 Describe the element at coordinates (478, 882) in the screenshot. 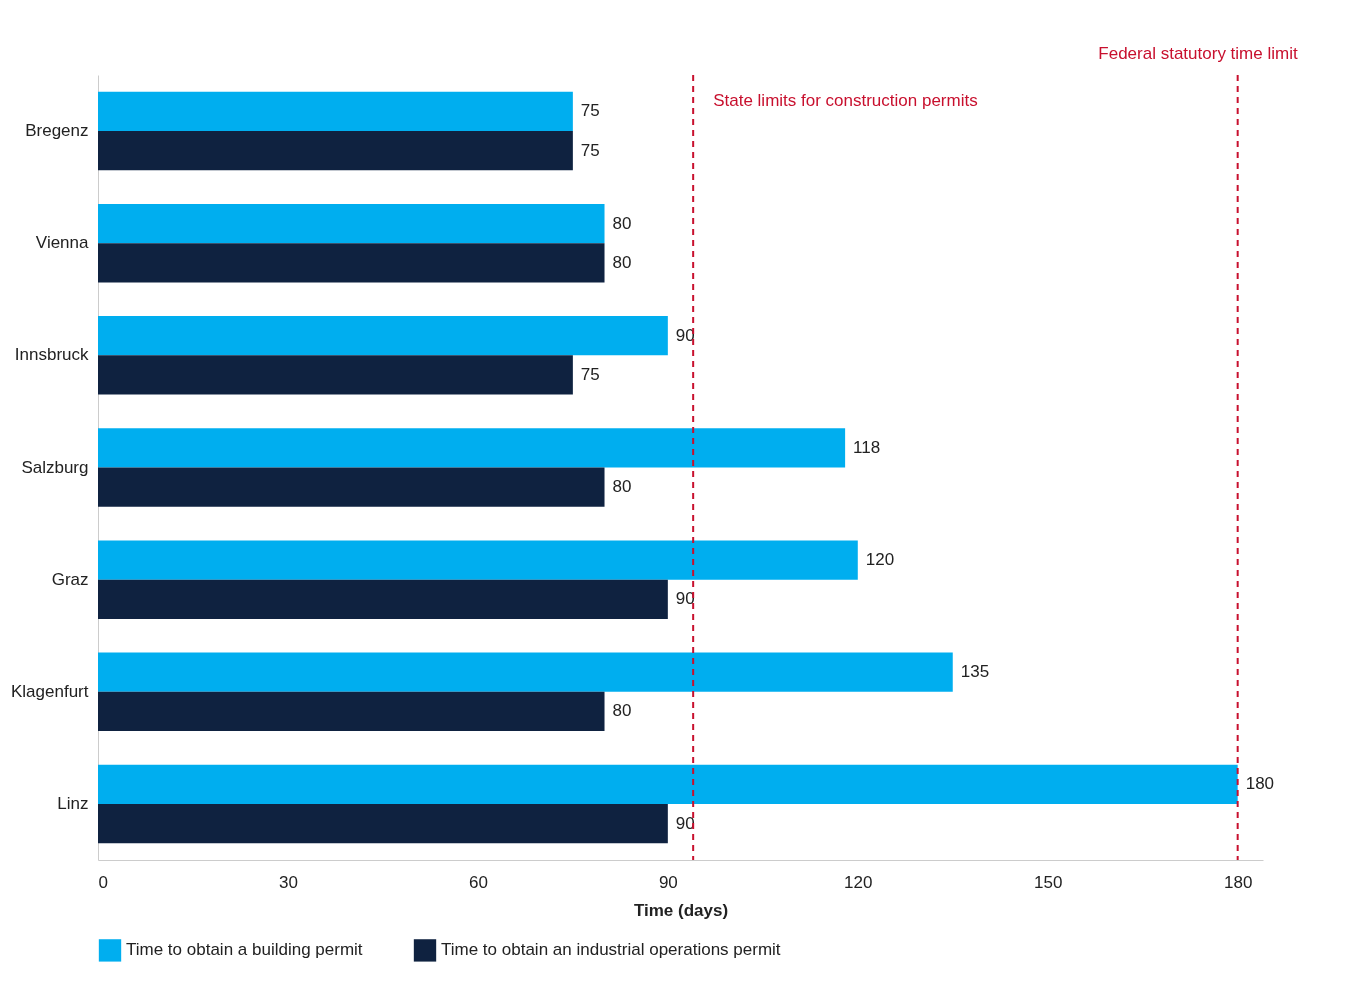

I see `x-tick-label: 60` at that location.